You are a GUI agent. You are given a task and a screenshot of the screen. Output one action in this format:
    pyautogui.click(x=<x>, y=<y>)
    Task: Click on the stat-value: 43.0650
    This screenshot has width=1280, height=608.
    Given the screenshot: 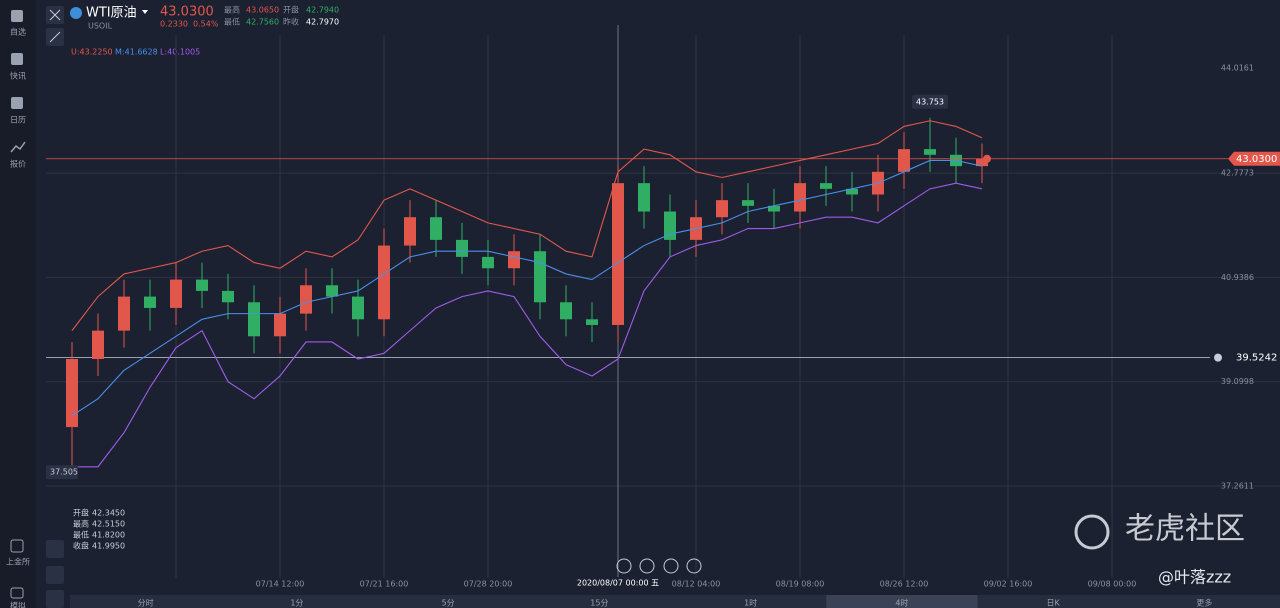 What is the action you would take?
    pyautogui.click(x=262, y=10)
    